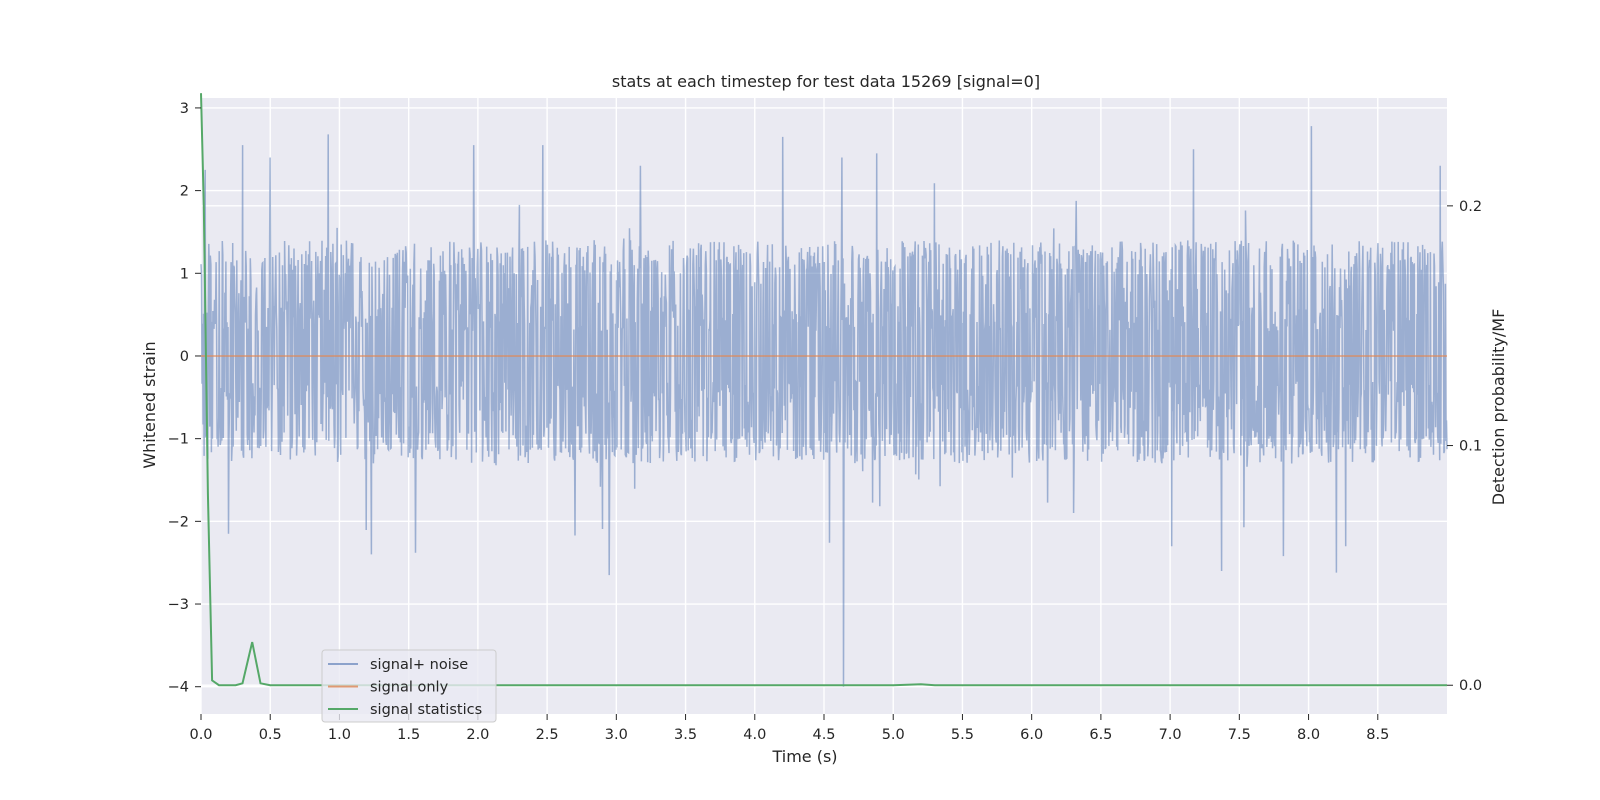  I want to click on x-tick-label: 8.5, so click(1377, 735).